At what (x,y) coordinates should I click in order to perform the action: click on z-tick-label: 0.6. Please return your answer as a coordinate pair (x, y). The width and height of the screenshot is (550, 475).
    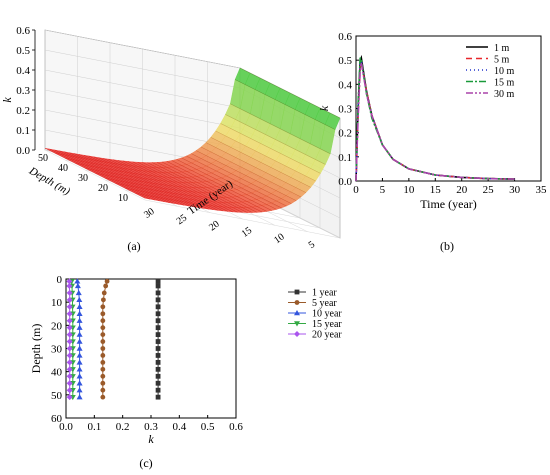
    Looking at the image, I should click on (23, 31).